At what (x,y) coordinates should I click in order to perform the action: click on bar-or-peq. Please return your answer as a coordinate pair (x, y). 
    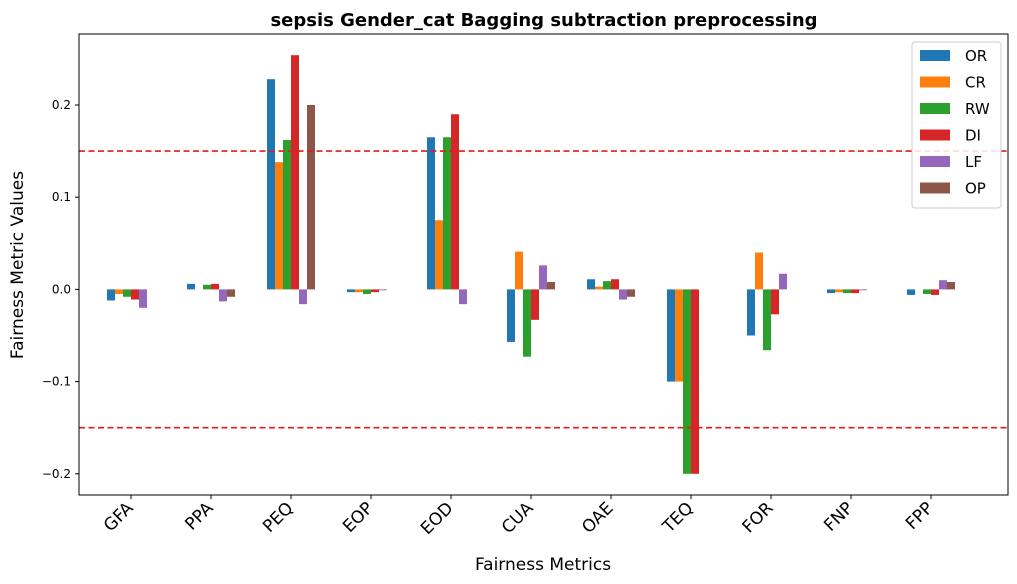
    Looking at the image, I should click on (271, 184).